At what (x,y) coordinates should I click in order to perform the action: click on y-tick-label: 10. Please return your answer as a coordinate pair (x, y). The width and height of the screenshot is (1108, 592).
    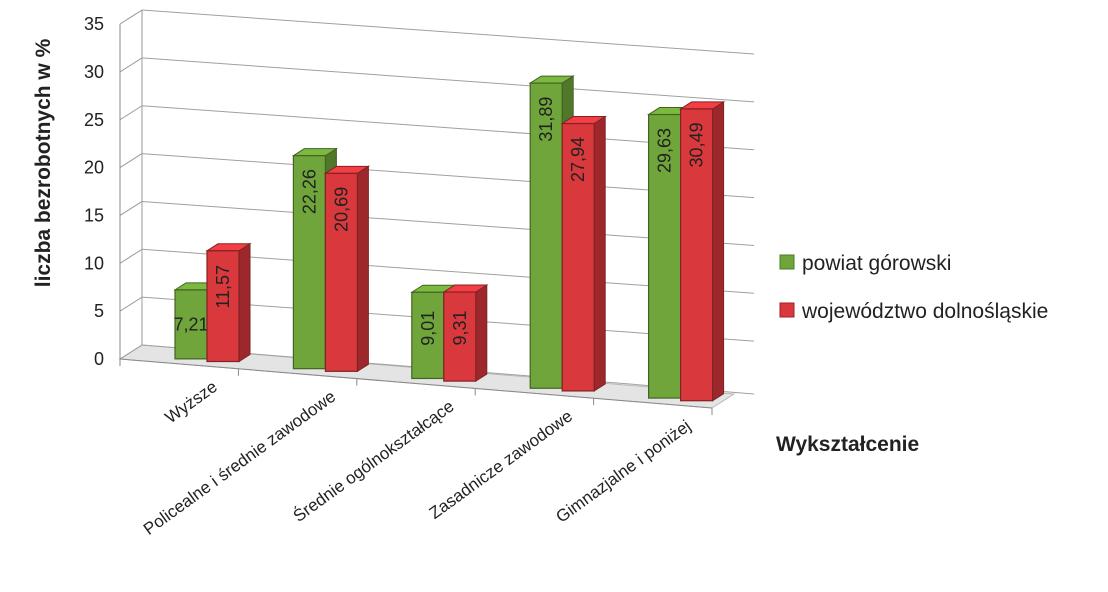
    Looking at the image, I should click on (94, 263).